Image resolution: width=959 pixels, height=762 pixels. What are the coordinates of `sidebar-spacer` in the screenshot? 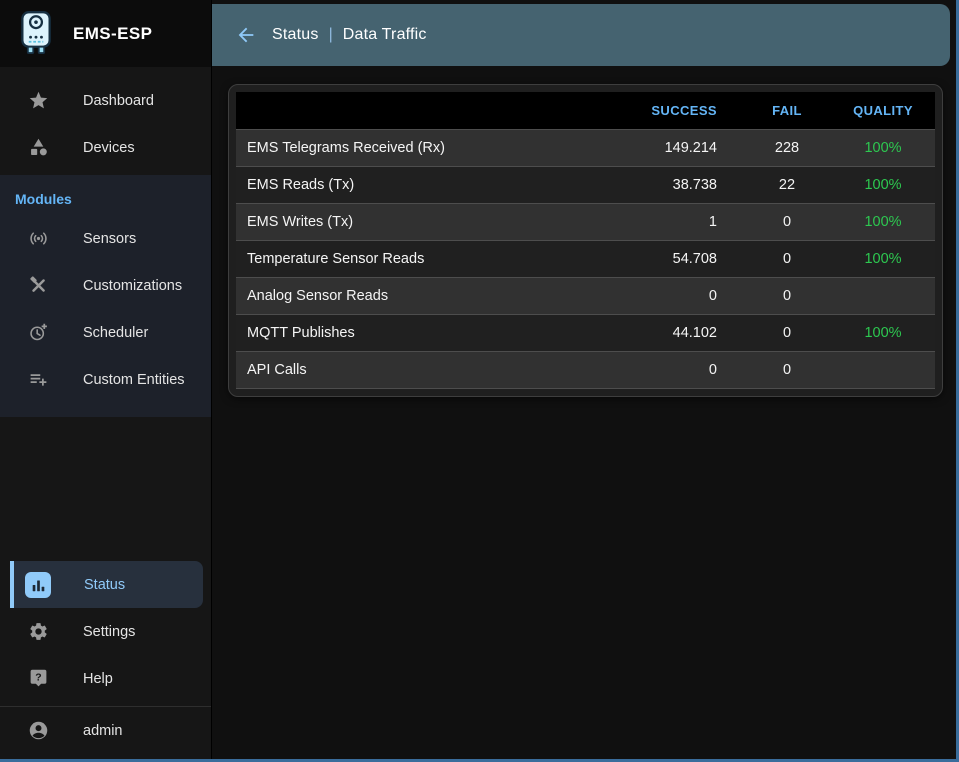 It's located at (105, 489).